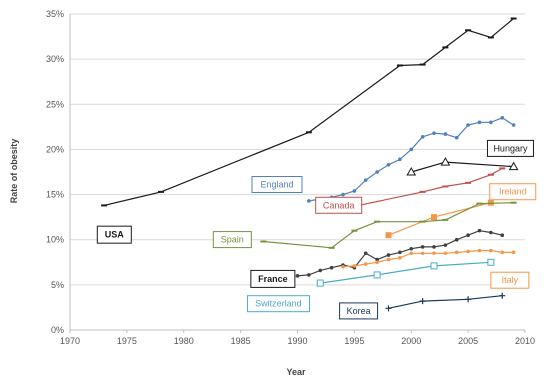 Image resolution: width=553 pixels, height=381 pixels. I want to click on series-italy, so click(428, 258).